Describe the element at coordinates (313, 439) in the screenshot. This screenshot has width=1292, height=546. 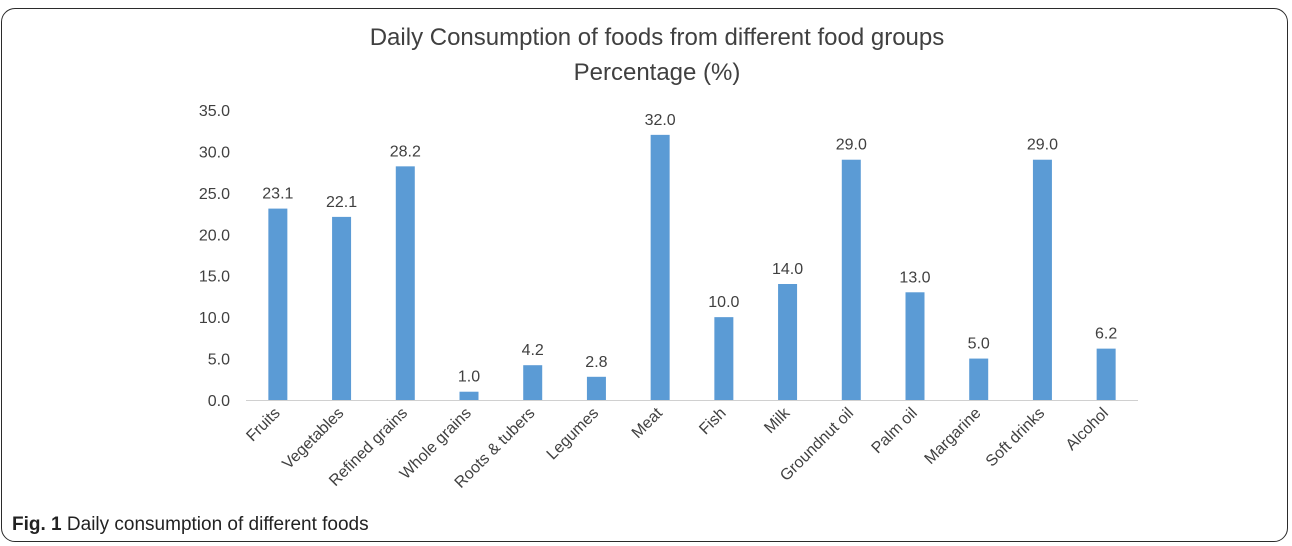
I see `x-tick-label: Vegetables` at that location.